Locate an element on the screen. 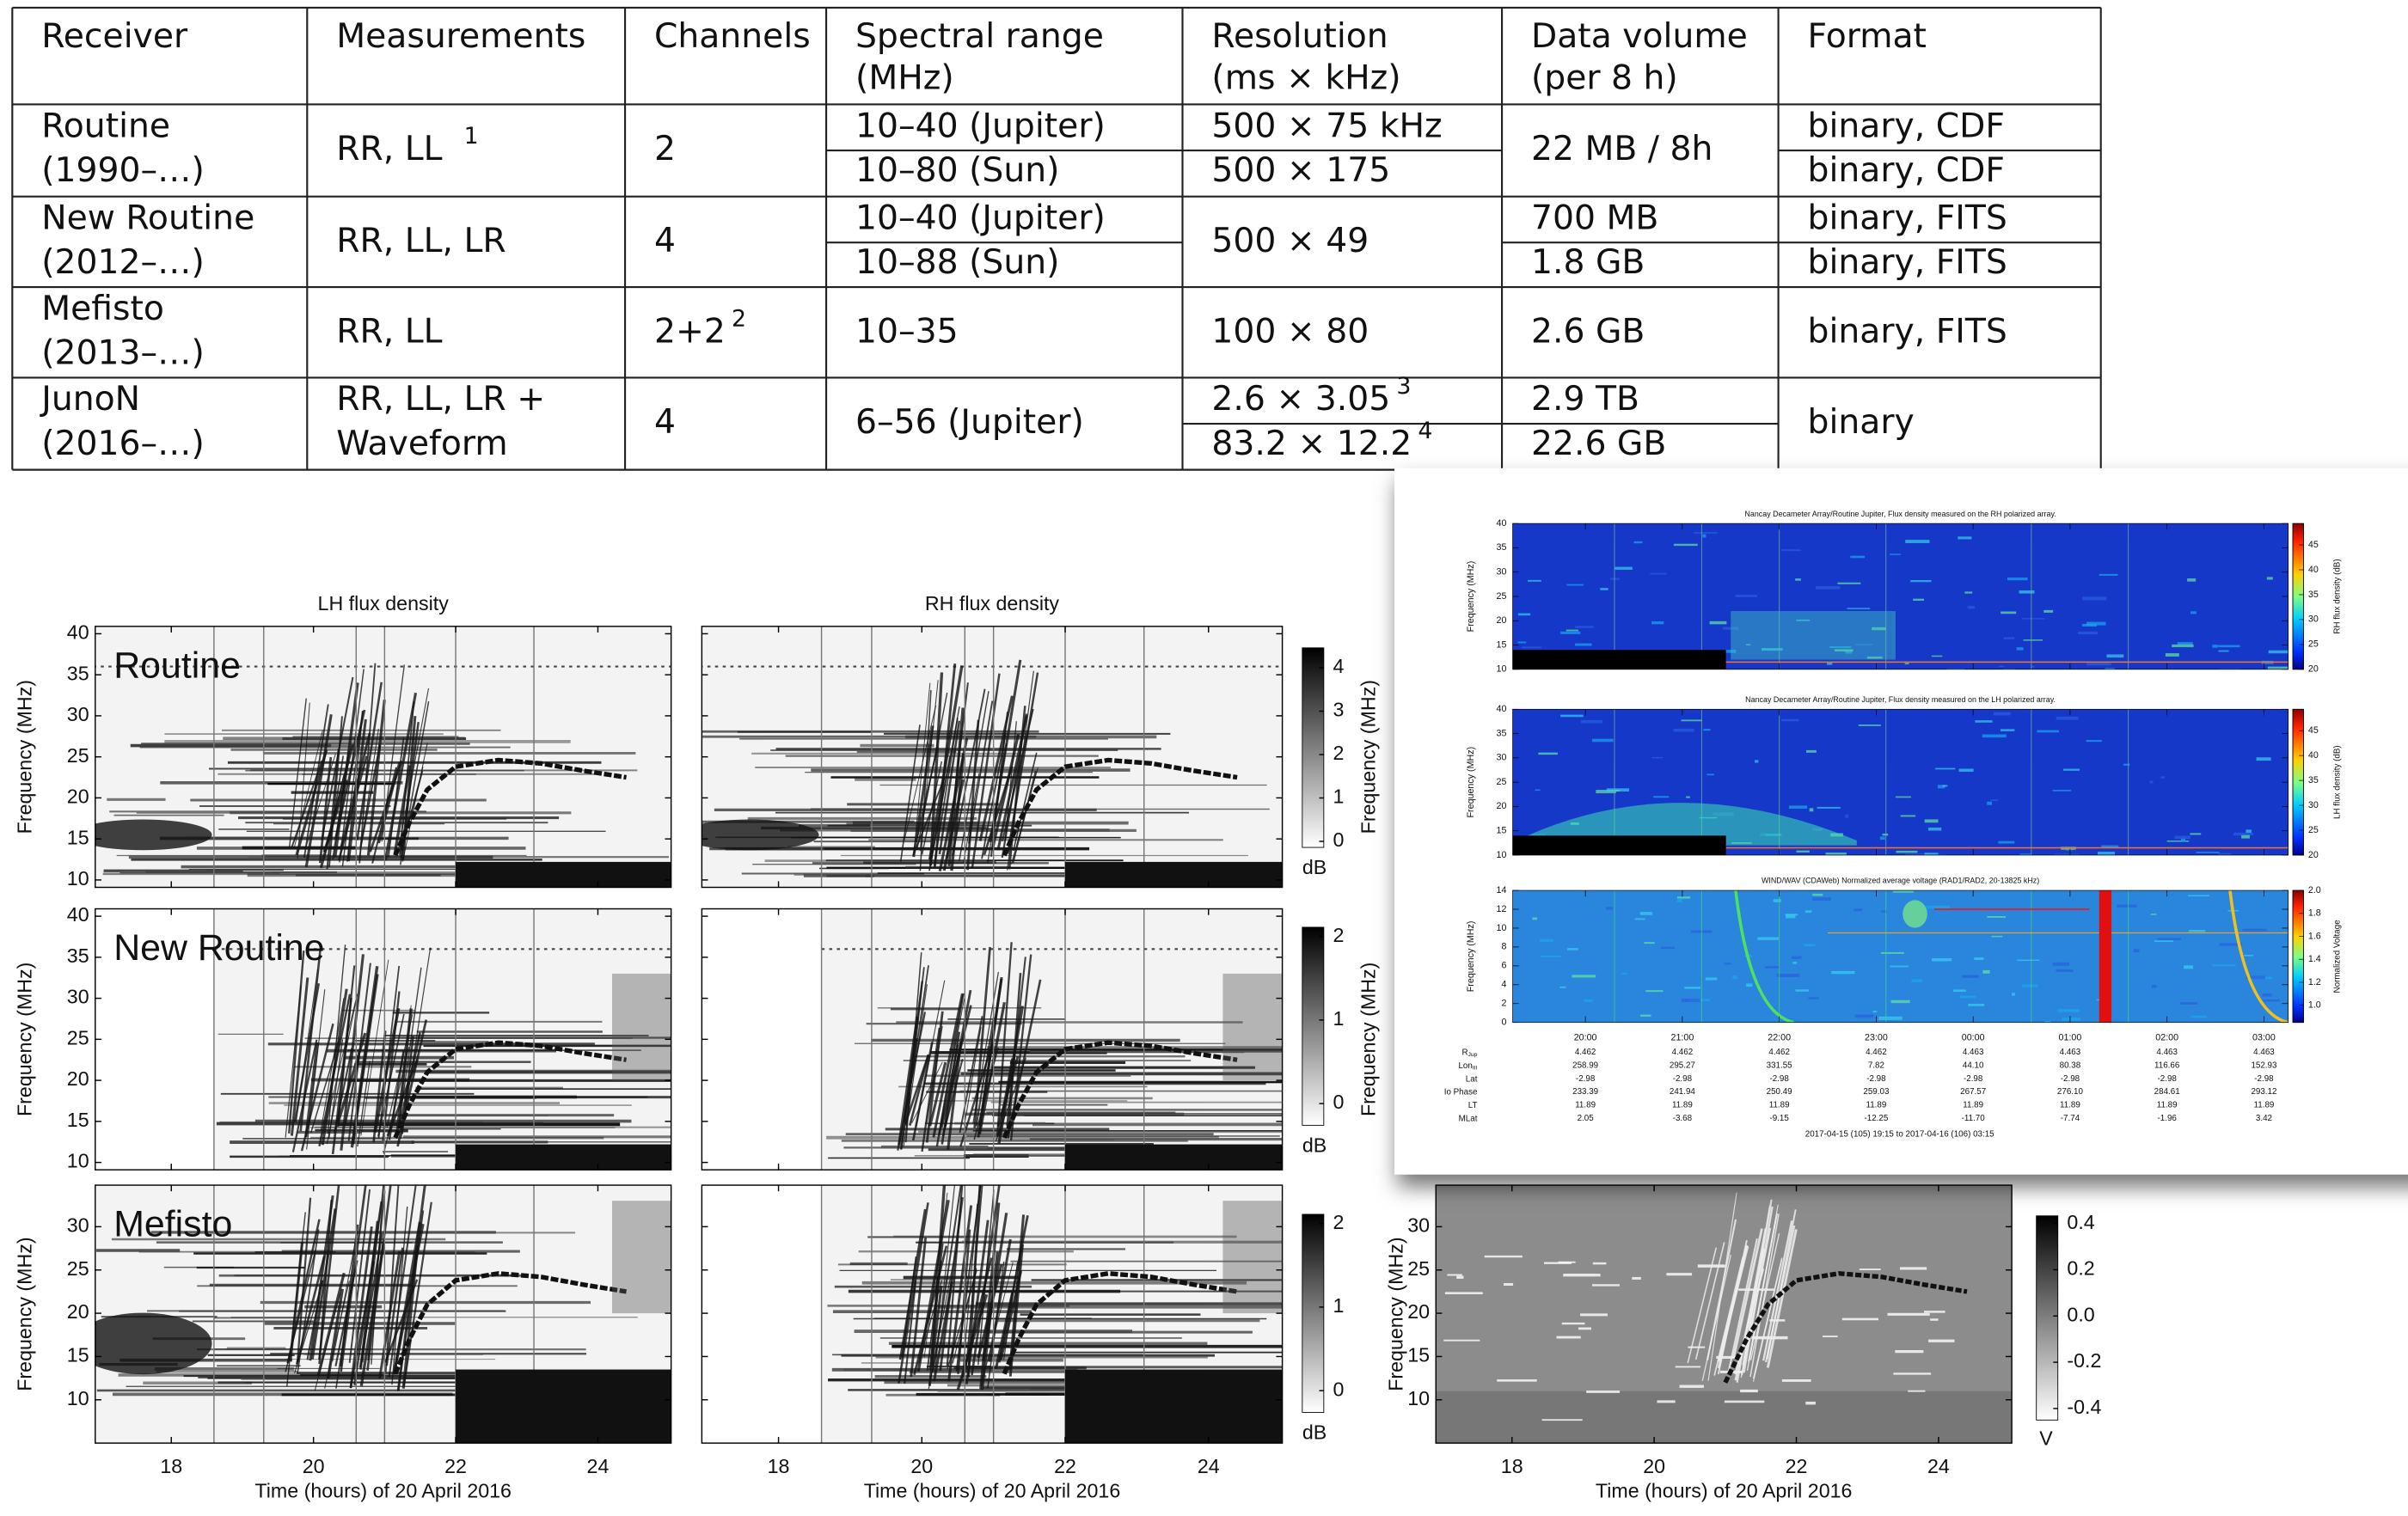 The image size is (2408, 1516). table-cell: 4 is located at coordinates (665, 241).